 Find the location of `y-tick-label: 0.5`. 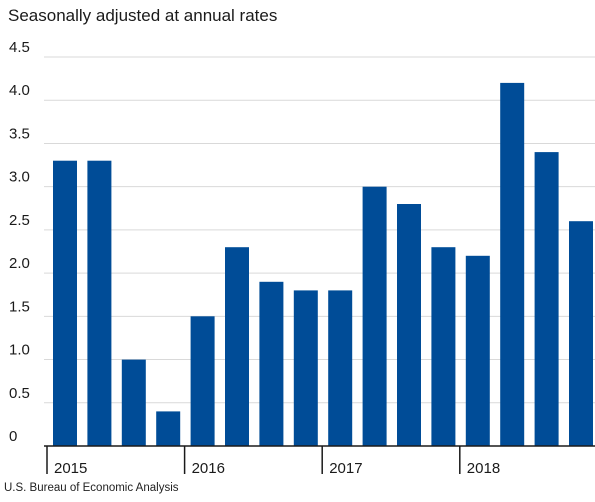

y-tick-label: 0.5 is located at coordinates (19, 393).